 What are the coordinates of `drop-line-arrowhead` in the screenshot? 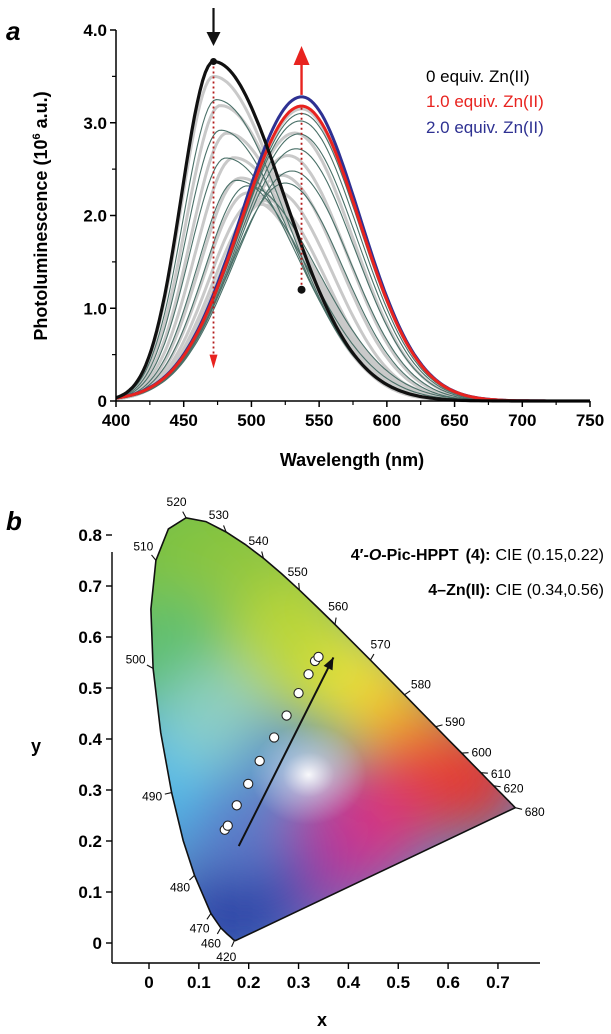 It's located at (213, 361).